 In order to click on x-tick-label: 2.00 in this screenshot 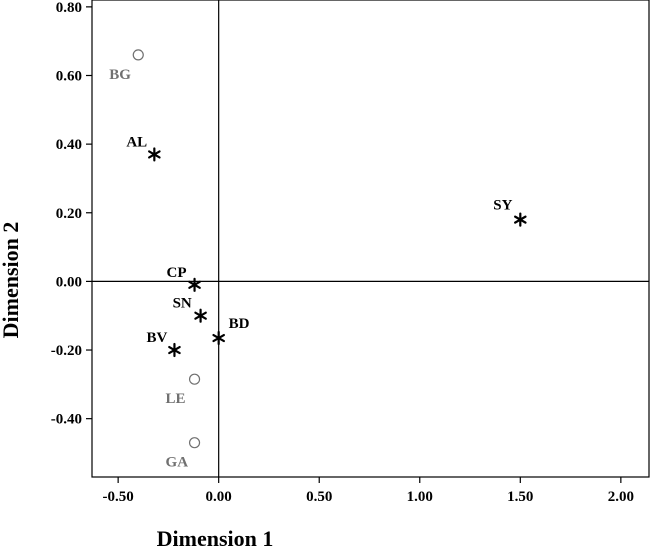, I will do `click(621, 497)`.